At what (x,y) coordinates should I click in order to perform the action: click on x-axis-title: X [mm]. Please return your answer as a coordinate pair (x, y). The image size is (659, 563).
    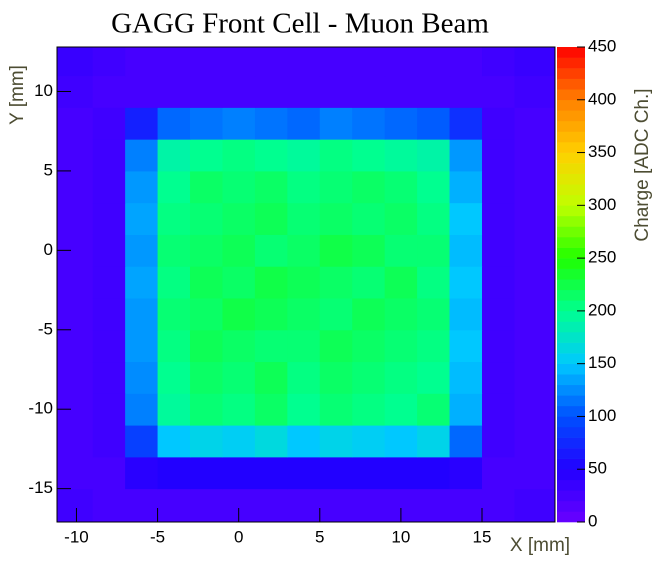
    Looking at the image, I should click on (540, 545).